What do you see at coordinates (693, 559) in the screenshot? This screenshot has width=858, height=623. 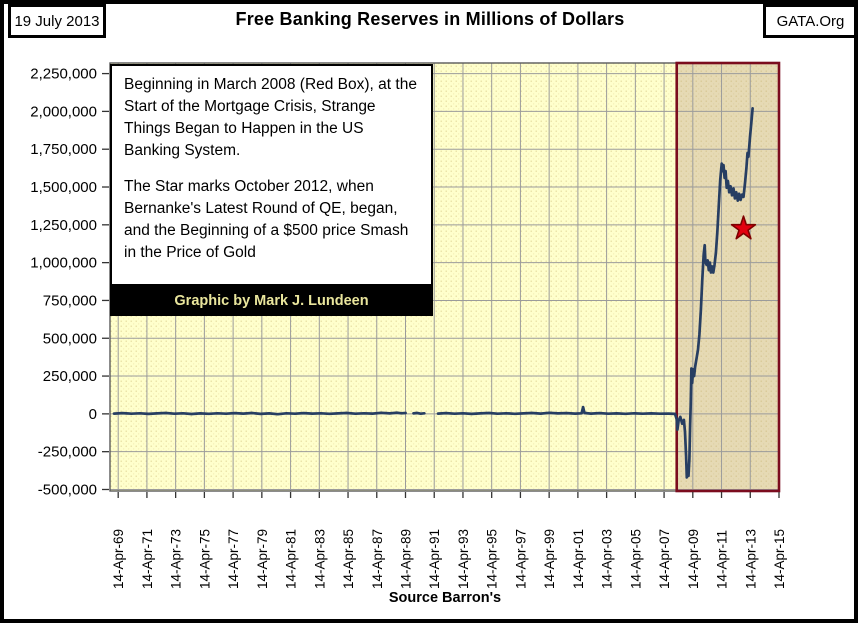 I see `x-axis-label: 14-Apr-09` at bounding box center [693, 559].